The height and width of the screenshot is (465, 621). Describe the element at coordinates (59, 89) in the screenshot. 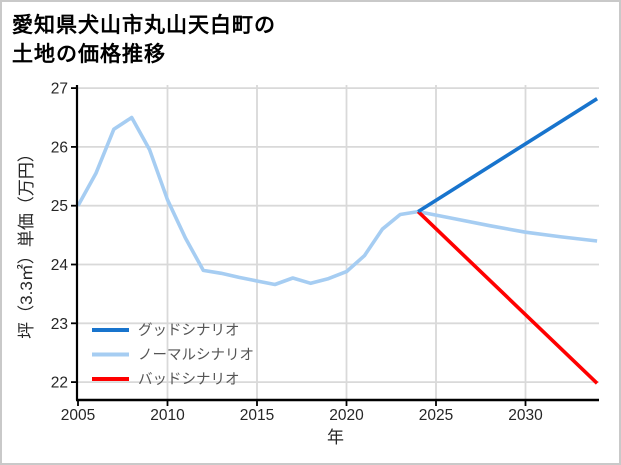

I see `y-tick-label: 27` at that location.